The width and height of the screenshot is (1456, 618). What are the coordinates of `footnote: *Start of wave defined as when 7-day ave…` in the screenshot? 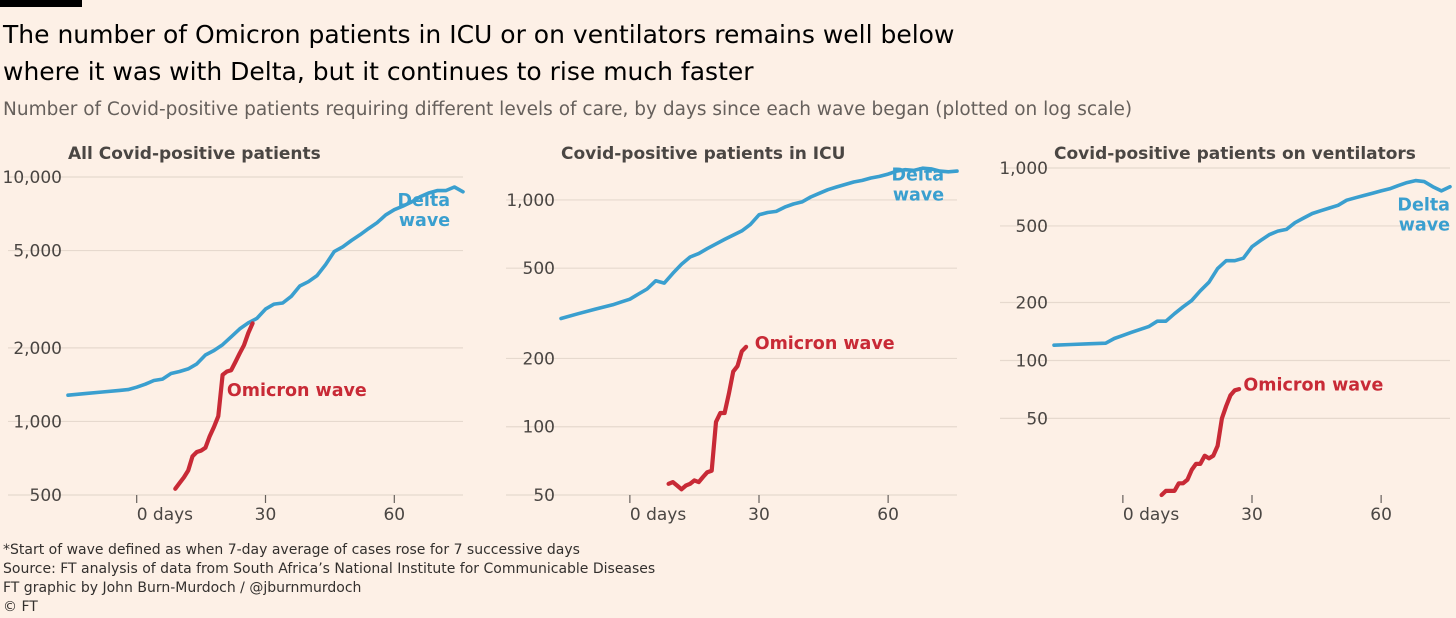 It's located at (291, 550).